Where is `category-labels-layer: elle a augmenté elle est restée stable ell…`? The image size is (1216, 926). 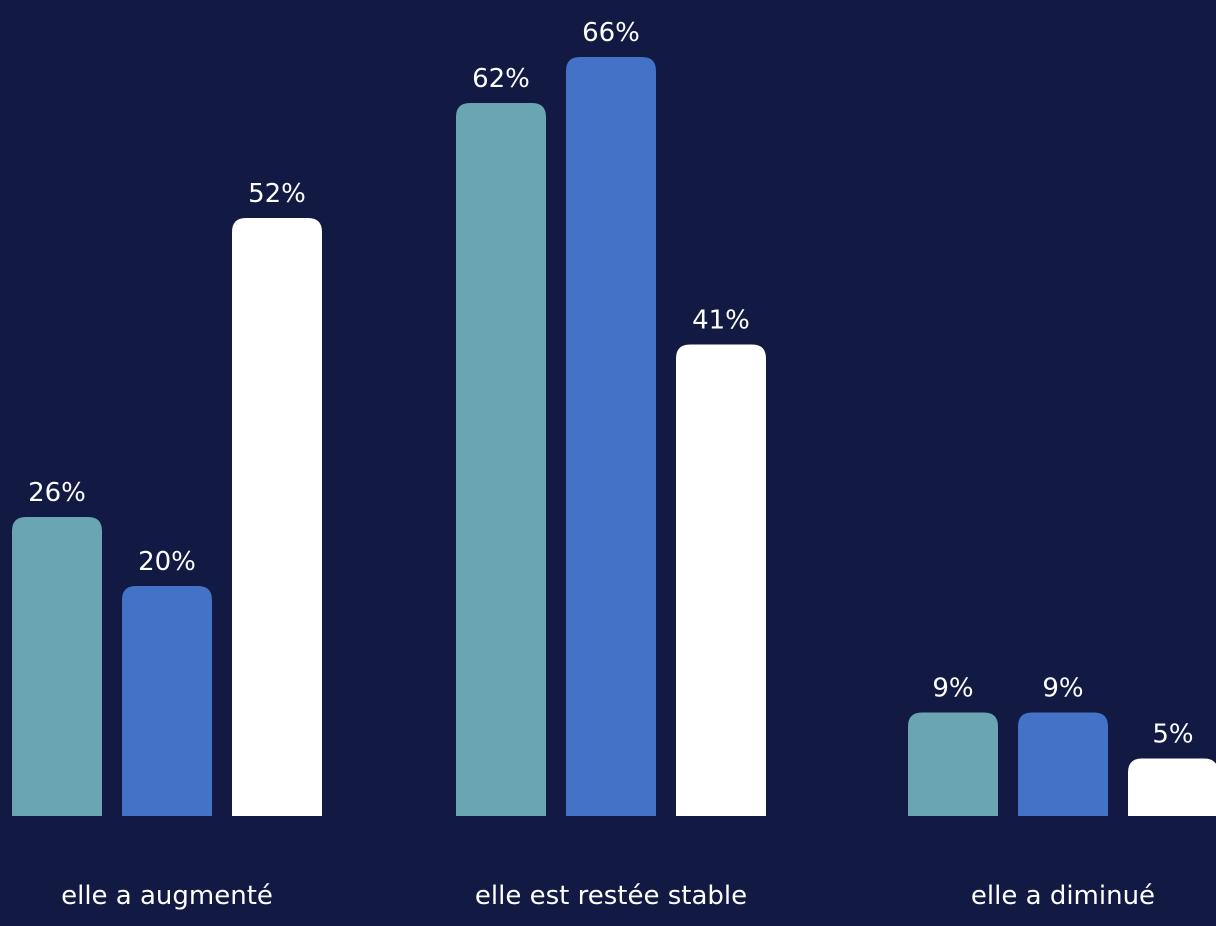 category-labels-layer: elle a augmenté elle est restée stable ell… is located at coordinates (608, 896).